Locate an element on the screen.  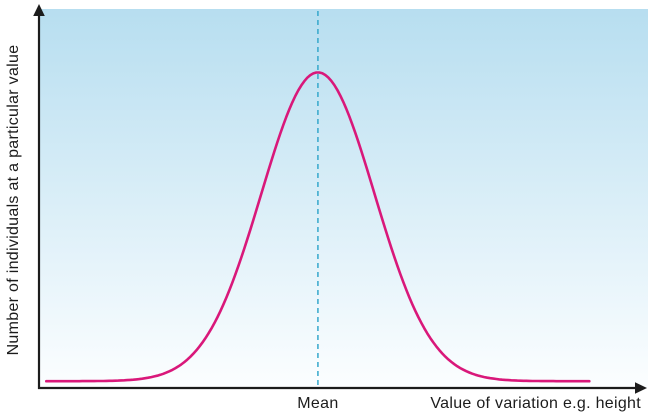
mean-label: Mean is located at coordinates (318, 403).